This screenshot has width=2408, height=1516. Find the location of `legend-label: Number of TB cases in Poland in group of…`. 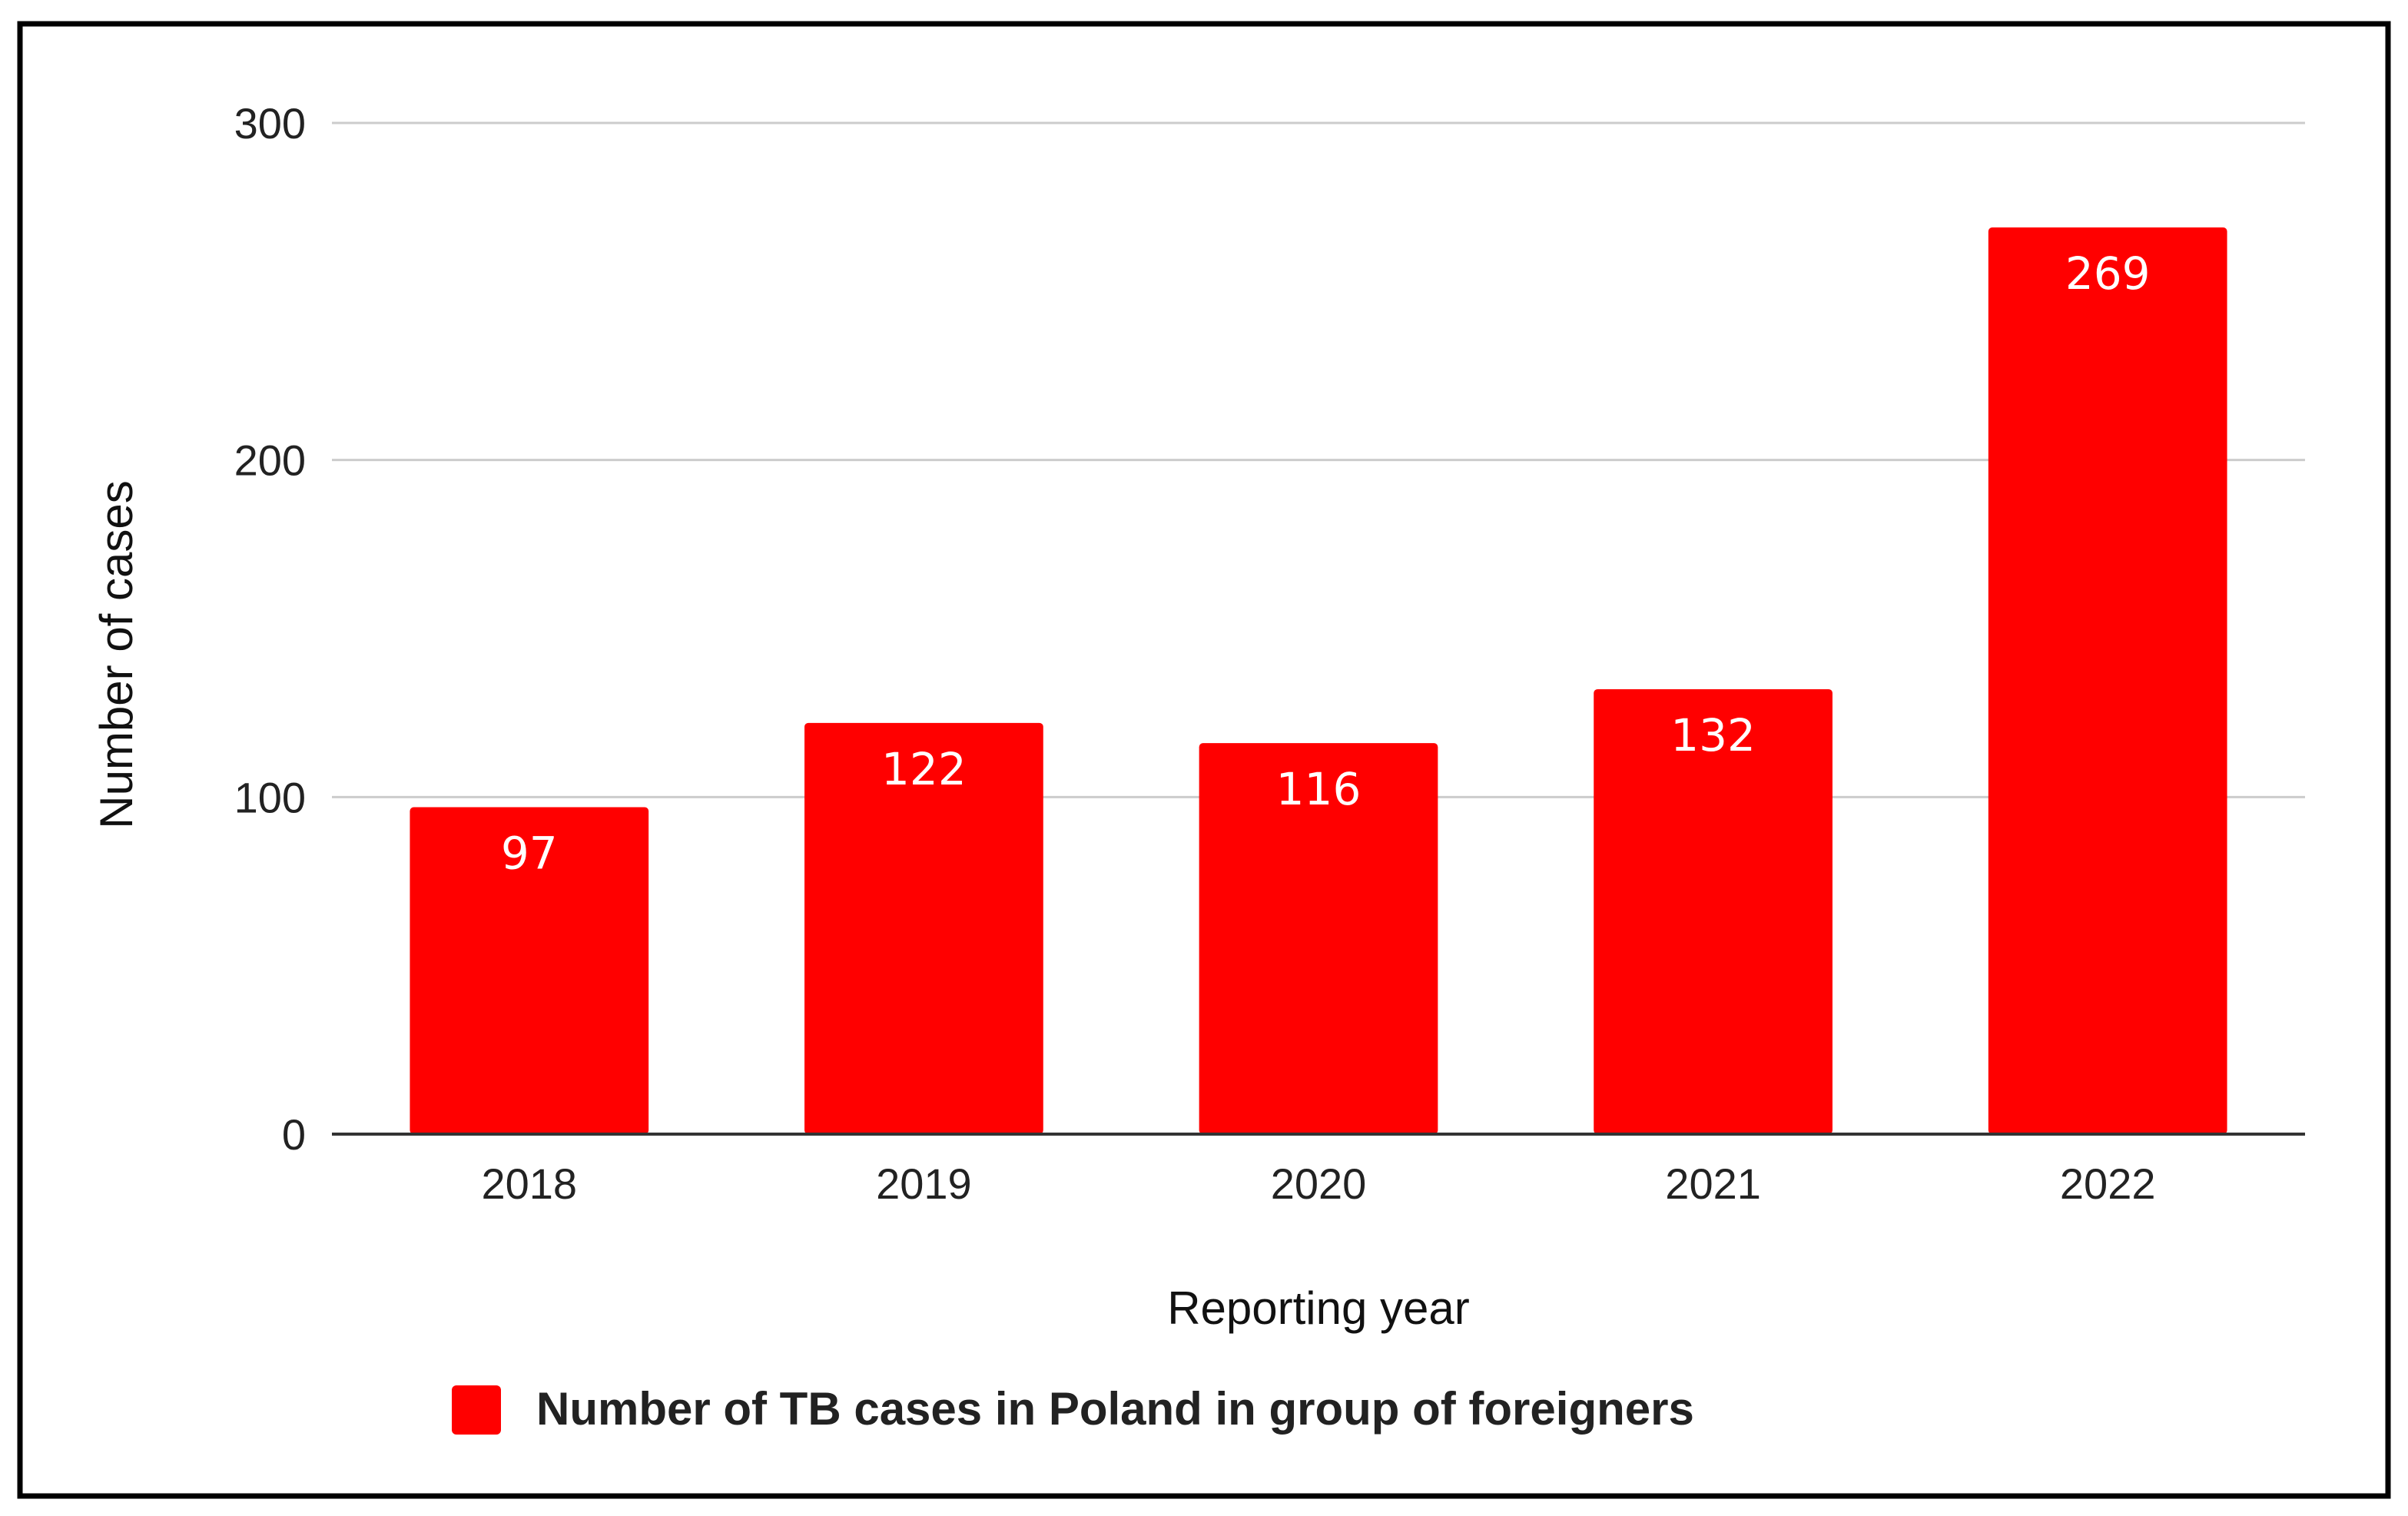

legend-label: Number of TB cases in Poland in group of… is located at coordinates (1115, 1409).